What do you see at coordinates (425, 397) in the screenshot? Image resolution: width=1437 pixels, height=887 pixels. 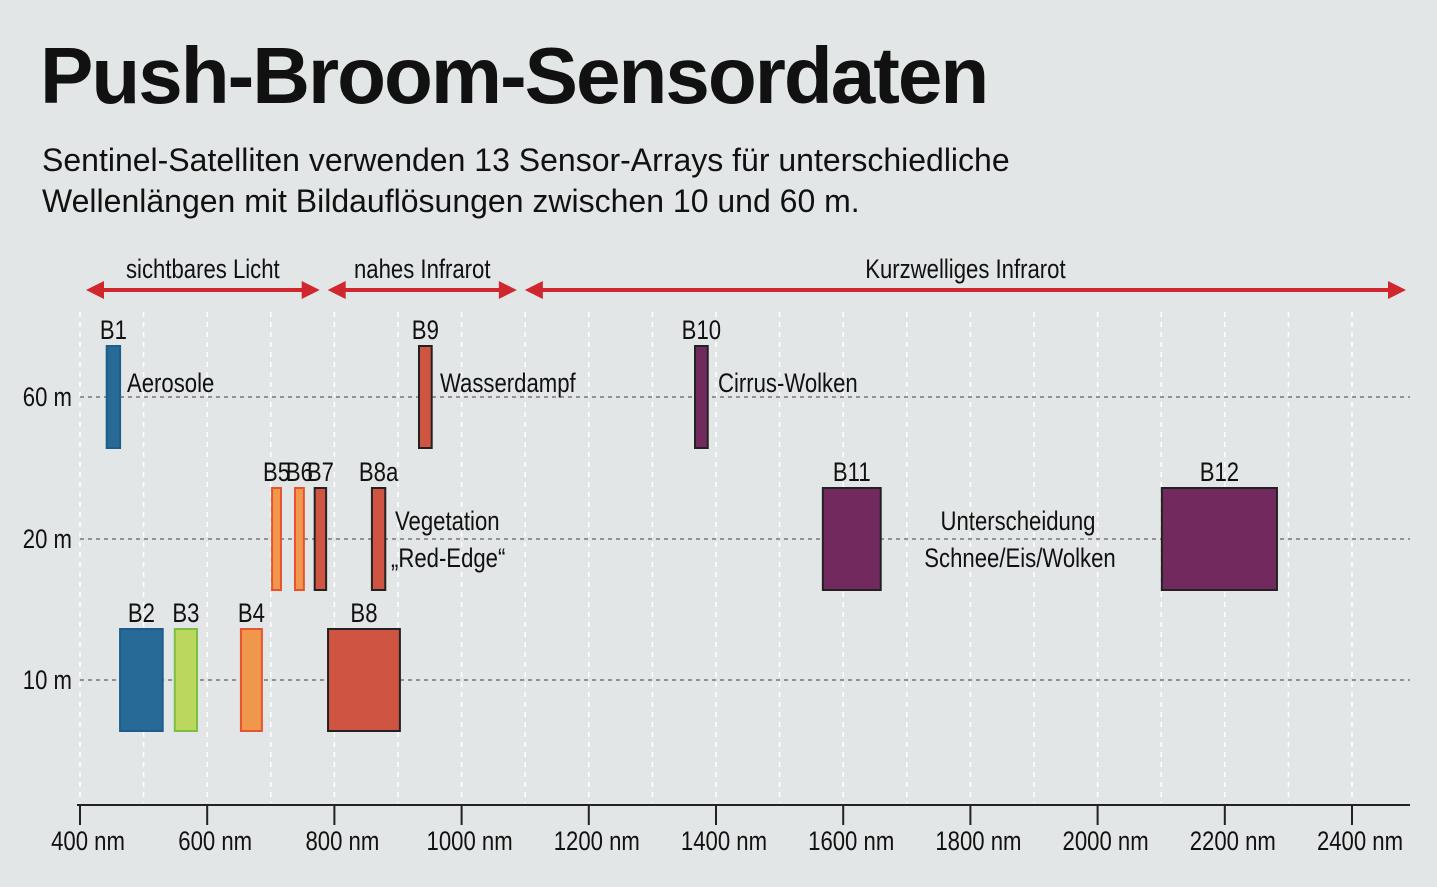 I see `band-bar-b9` at bounding box center [425, 397].